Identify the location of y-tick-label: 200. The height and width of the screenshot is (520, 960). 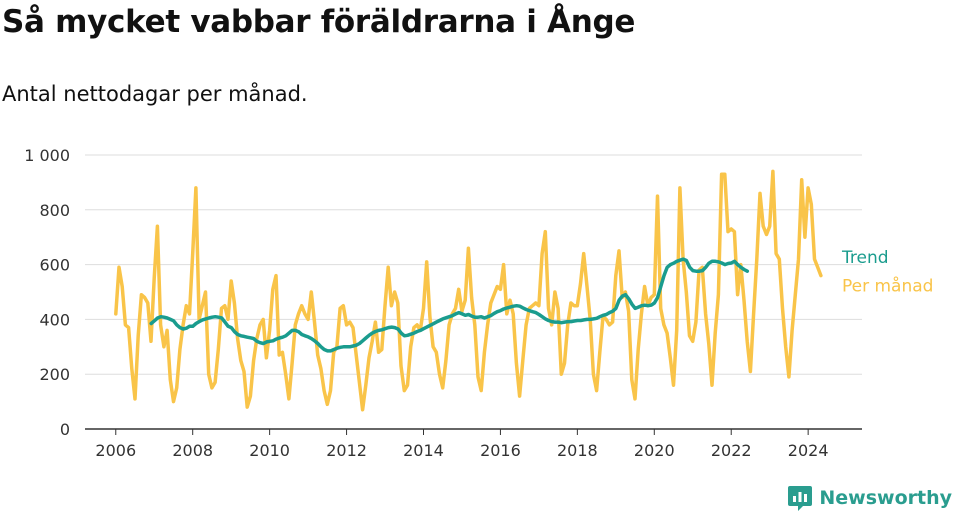
(54, 374).